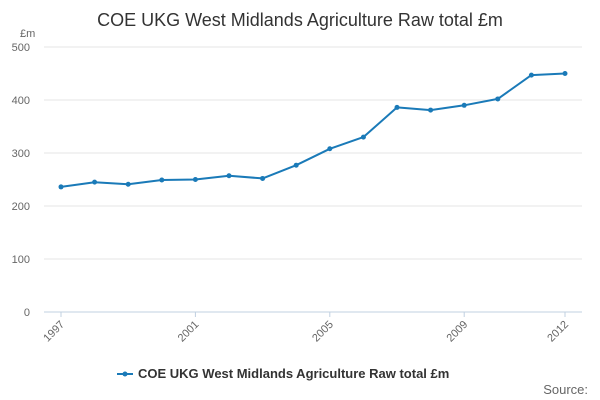 This screenshot has width=600, height=400. What do you see at coordinates (565, 73) in the screenshot?
I see `data-point-2012` at bounding box center [565, 73].